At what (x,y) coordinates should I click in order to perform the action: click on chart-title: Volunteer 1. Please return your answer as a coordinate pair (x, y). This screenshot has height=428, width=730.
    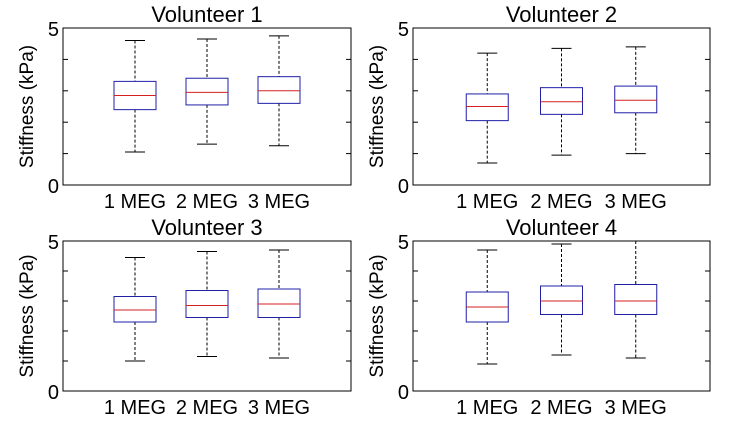
    Looking at the image, I should click on (206, 14).